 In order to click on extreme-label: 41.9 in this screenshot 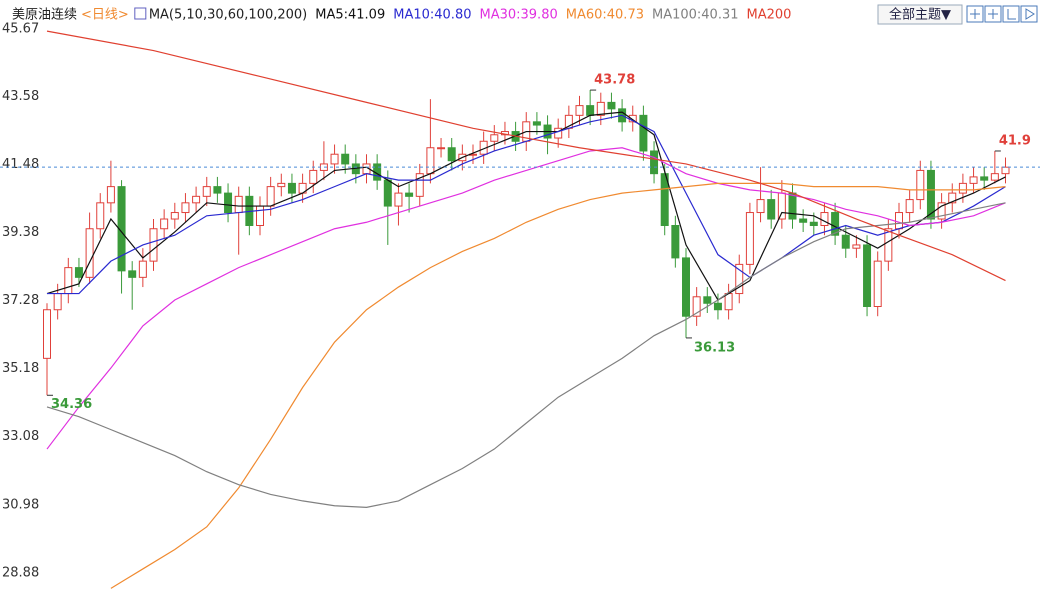, I will do `click(1015, 140)`.